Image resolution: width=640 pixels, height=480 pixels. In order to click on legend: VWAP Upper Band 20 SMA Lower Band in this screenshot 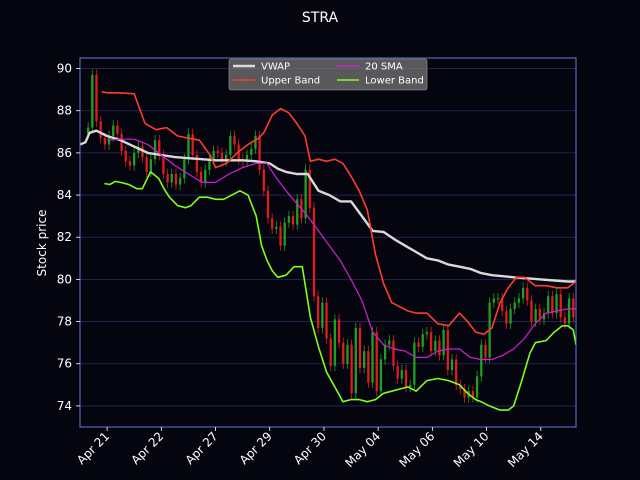, I will do `click(328, 74)`.